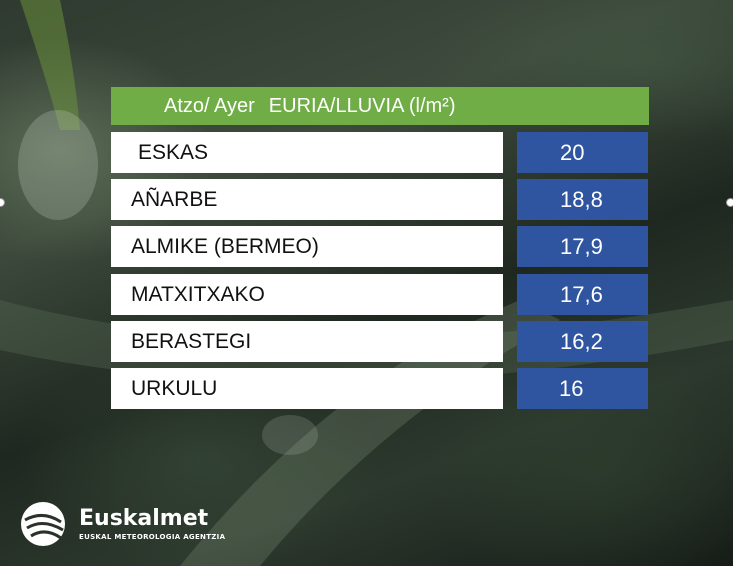 The height and width of the screenshot is (566, 733). Describe the element at coordinates (152, 537) in the screenshot. I see `logo-subtitle: EUSKAL METEOROLOGIA AGENTZIA` at that location.